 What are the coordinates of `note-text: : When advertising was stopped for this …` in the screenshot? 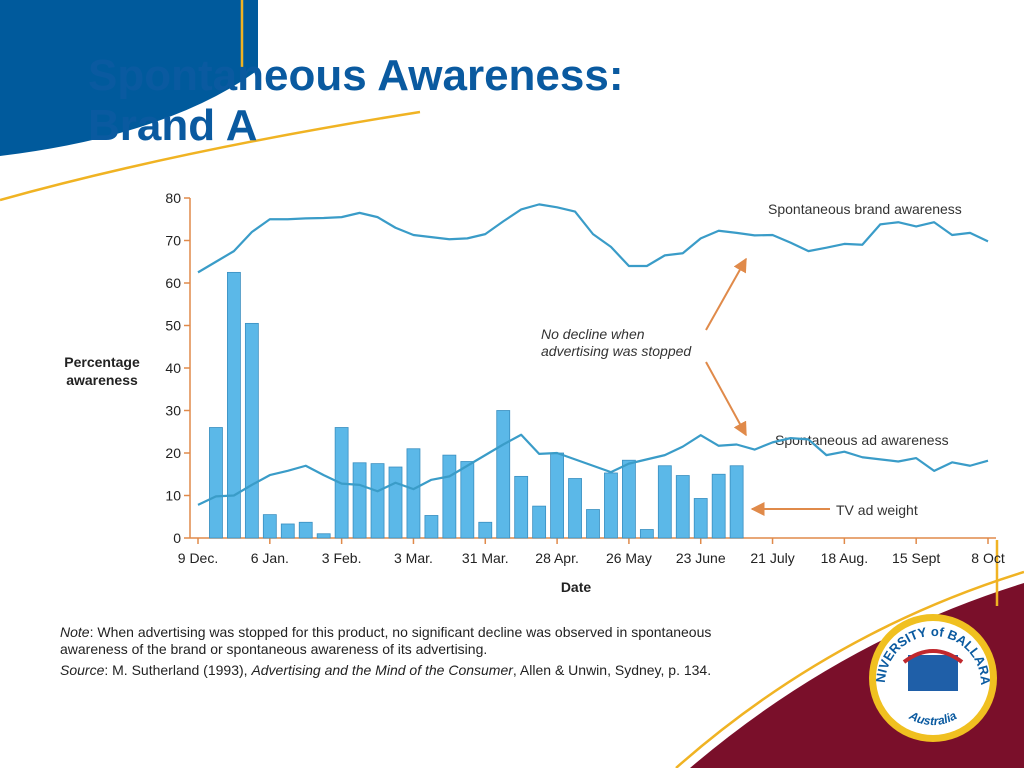 It's located at (401, 632).